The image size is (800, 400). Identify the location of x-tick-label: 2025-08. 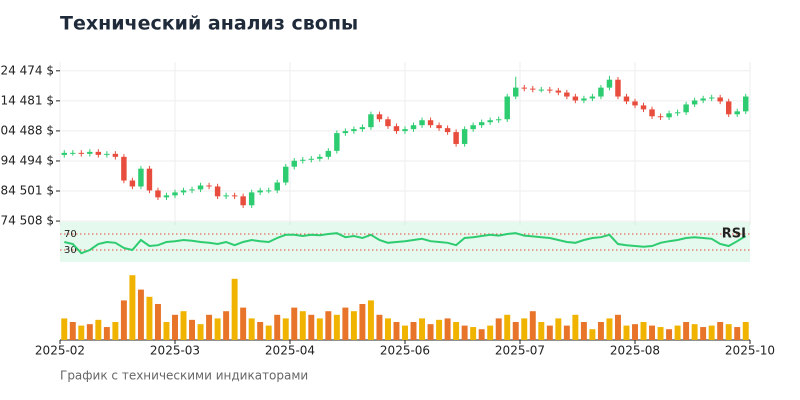
(635, 351).